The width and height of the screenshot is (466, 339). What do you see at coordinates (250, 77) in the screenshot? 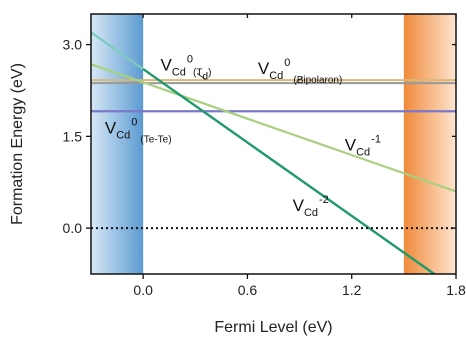
I see `annotation-pointers` at bounding box center [250, 77].